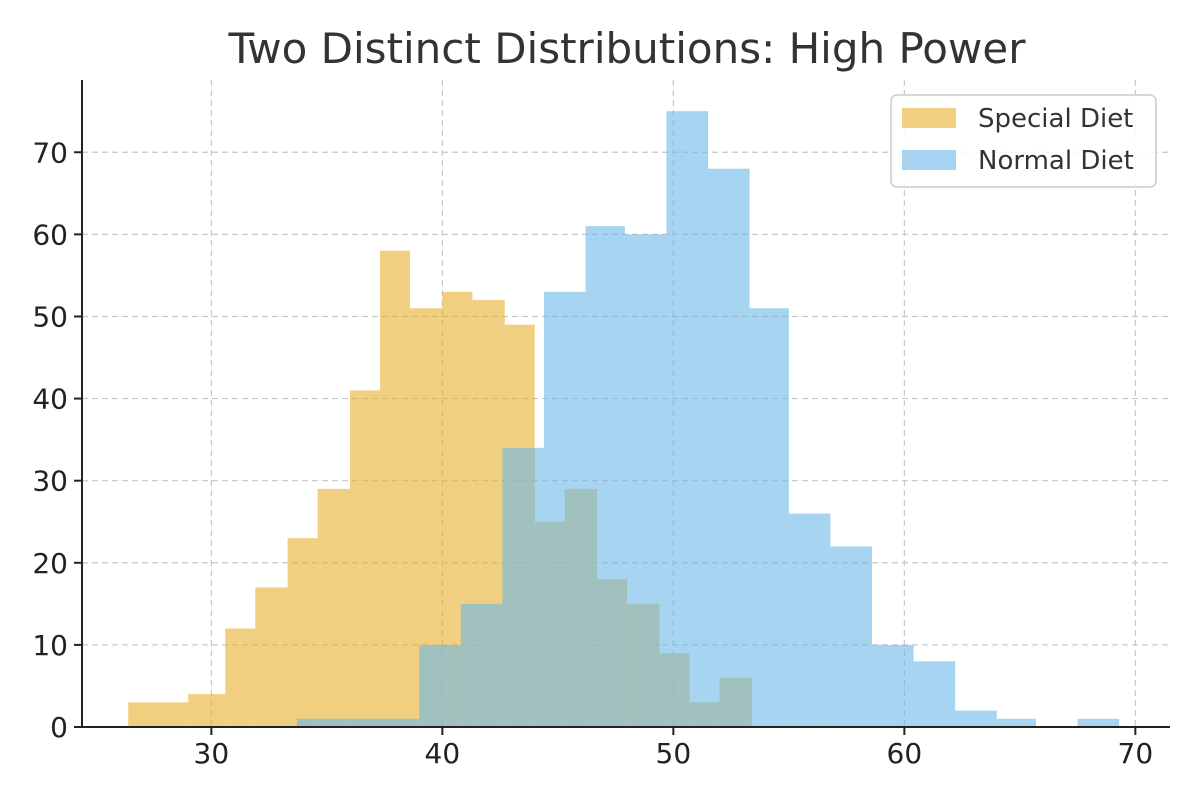  What do you see at coordinates (929, 118) in the screenshot?
I see `legend-swatch-special-diet` at bounding box center [929, 118].